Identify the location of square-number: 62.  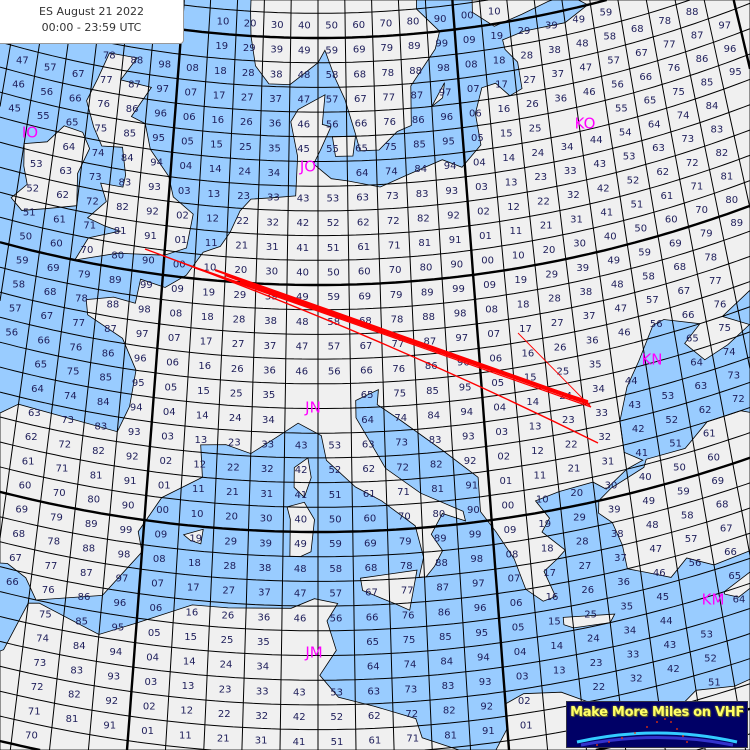
(368, 469).